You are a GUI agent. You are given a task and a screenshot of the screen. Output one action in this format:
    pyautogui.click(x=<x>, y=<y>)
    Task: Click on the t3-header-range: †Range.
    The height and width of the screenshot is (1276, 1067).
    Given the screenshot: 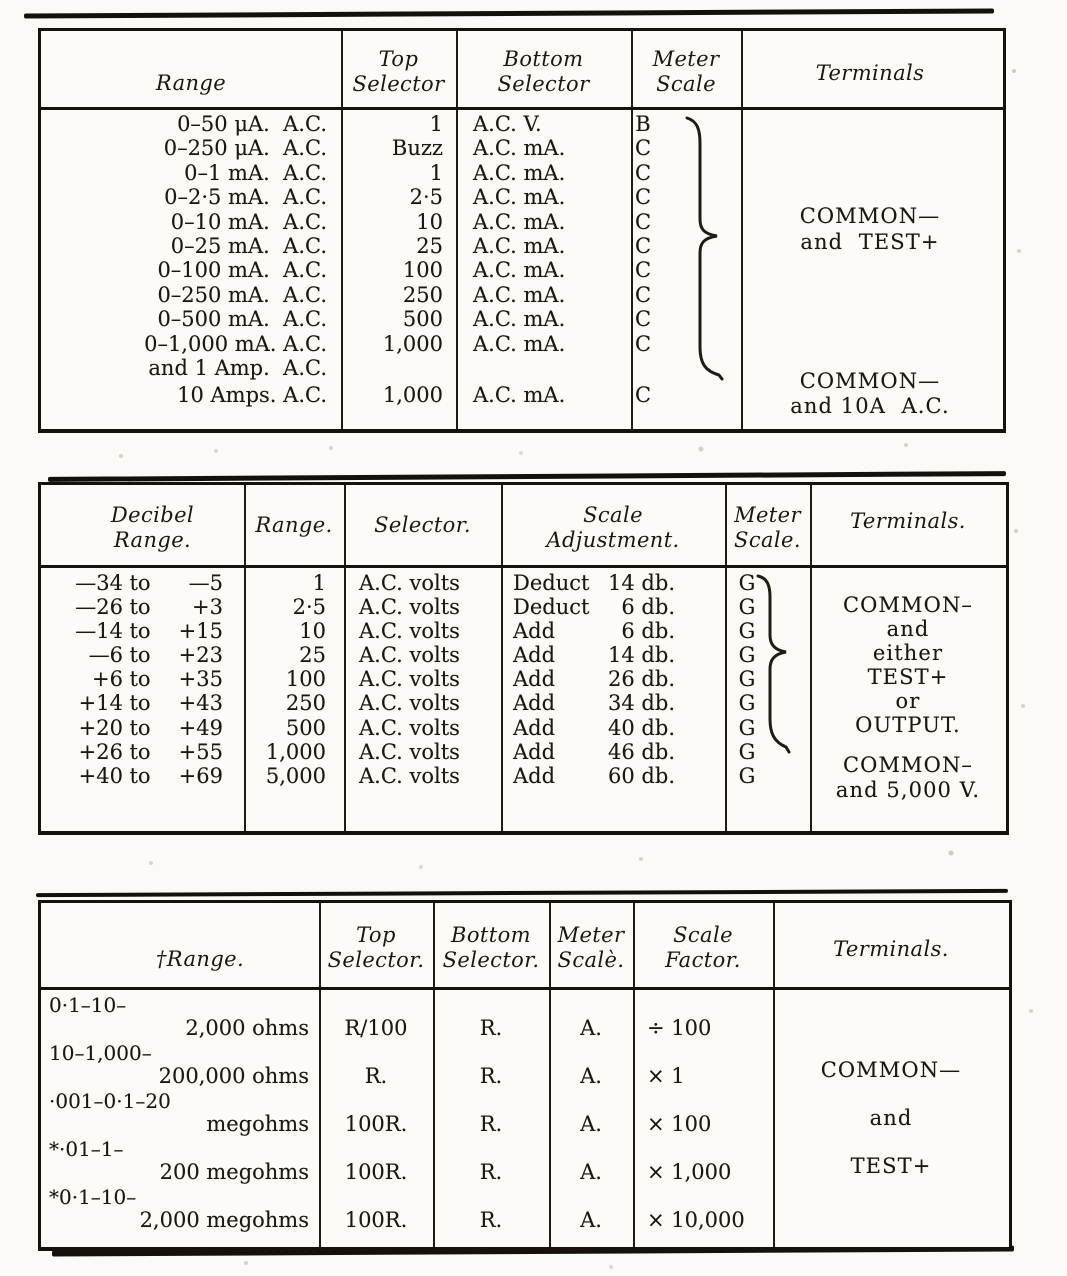 What is the action you would take?
    pyautogui.click(x=200, y=959)
    